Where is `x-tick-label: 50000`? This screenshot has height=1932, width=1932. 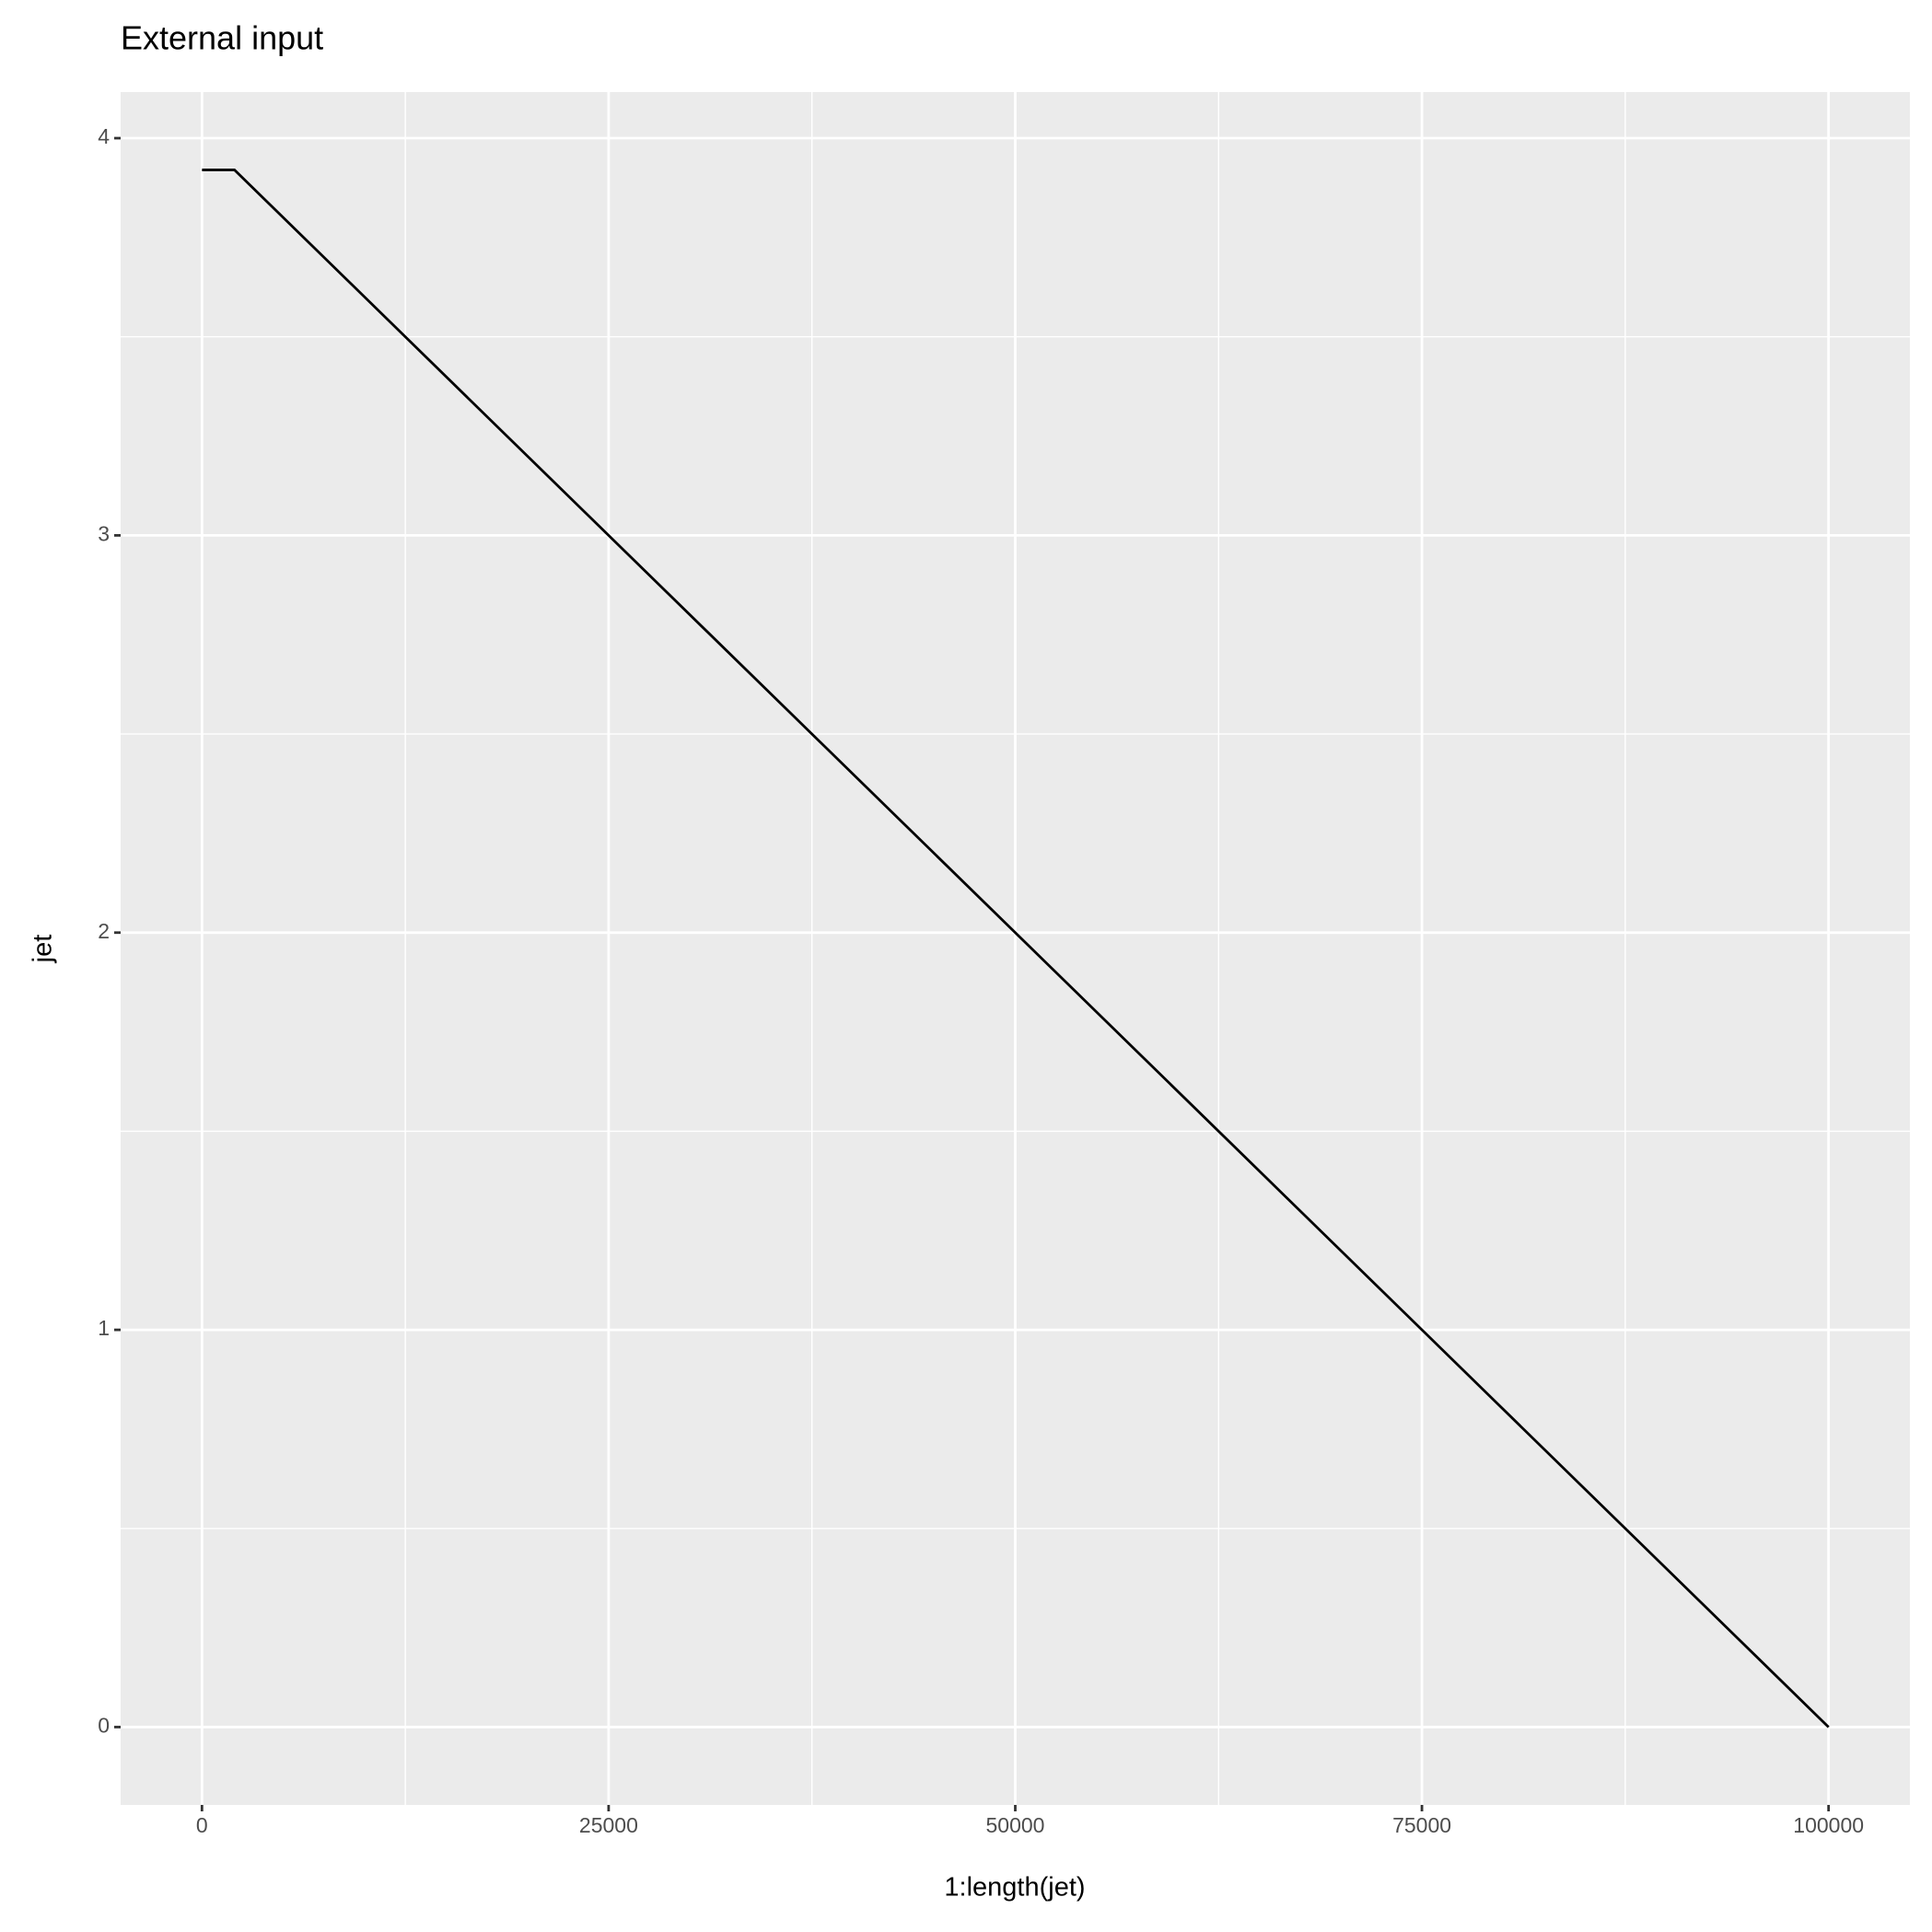
x-tick-label: 50000 is located at coordinates (1015, 1825).